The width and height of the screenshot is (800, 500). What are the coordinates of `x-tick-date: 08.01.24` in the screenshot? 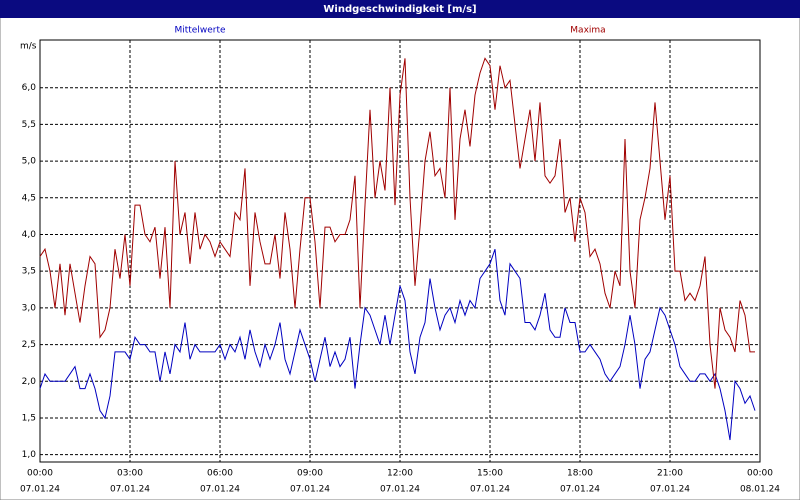 It's located at (760, 490).